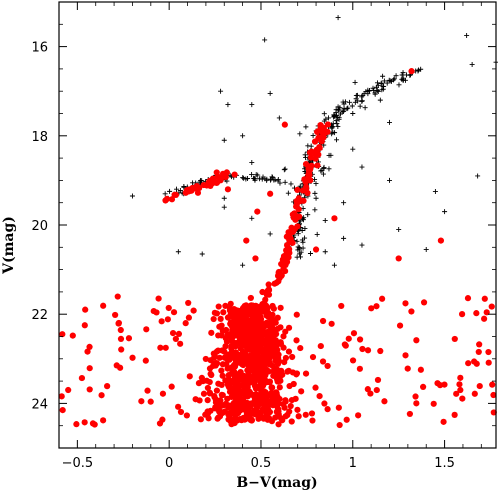 The width and height of the screenshot is (498, 491). I want to click on y-axis-title: V(mag), so click(9, 245).